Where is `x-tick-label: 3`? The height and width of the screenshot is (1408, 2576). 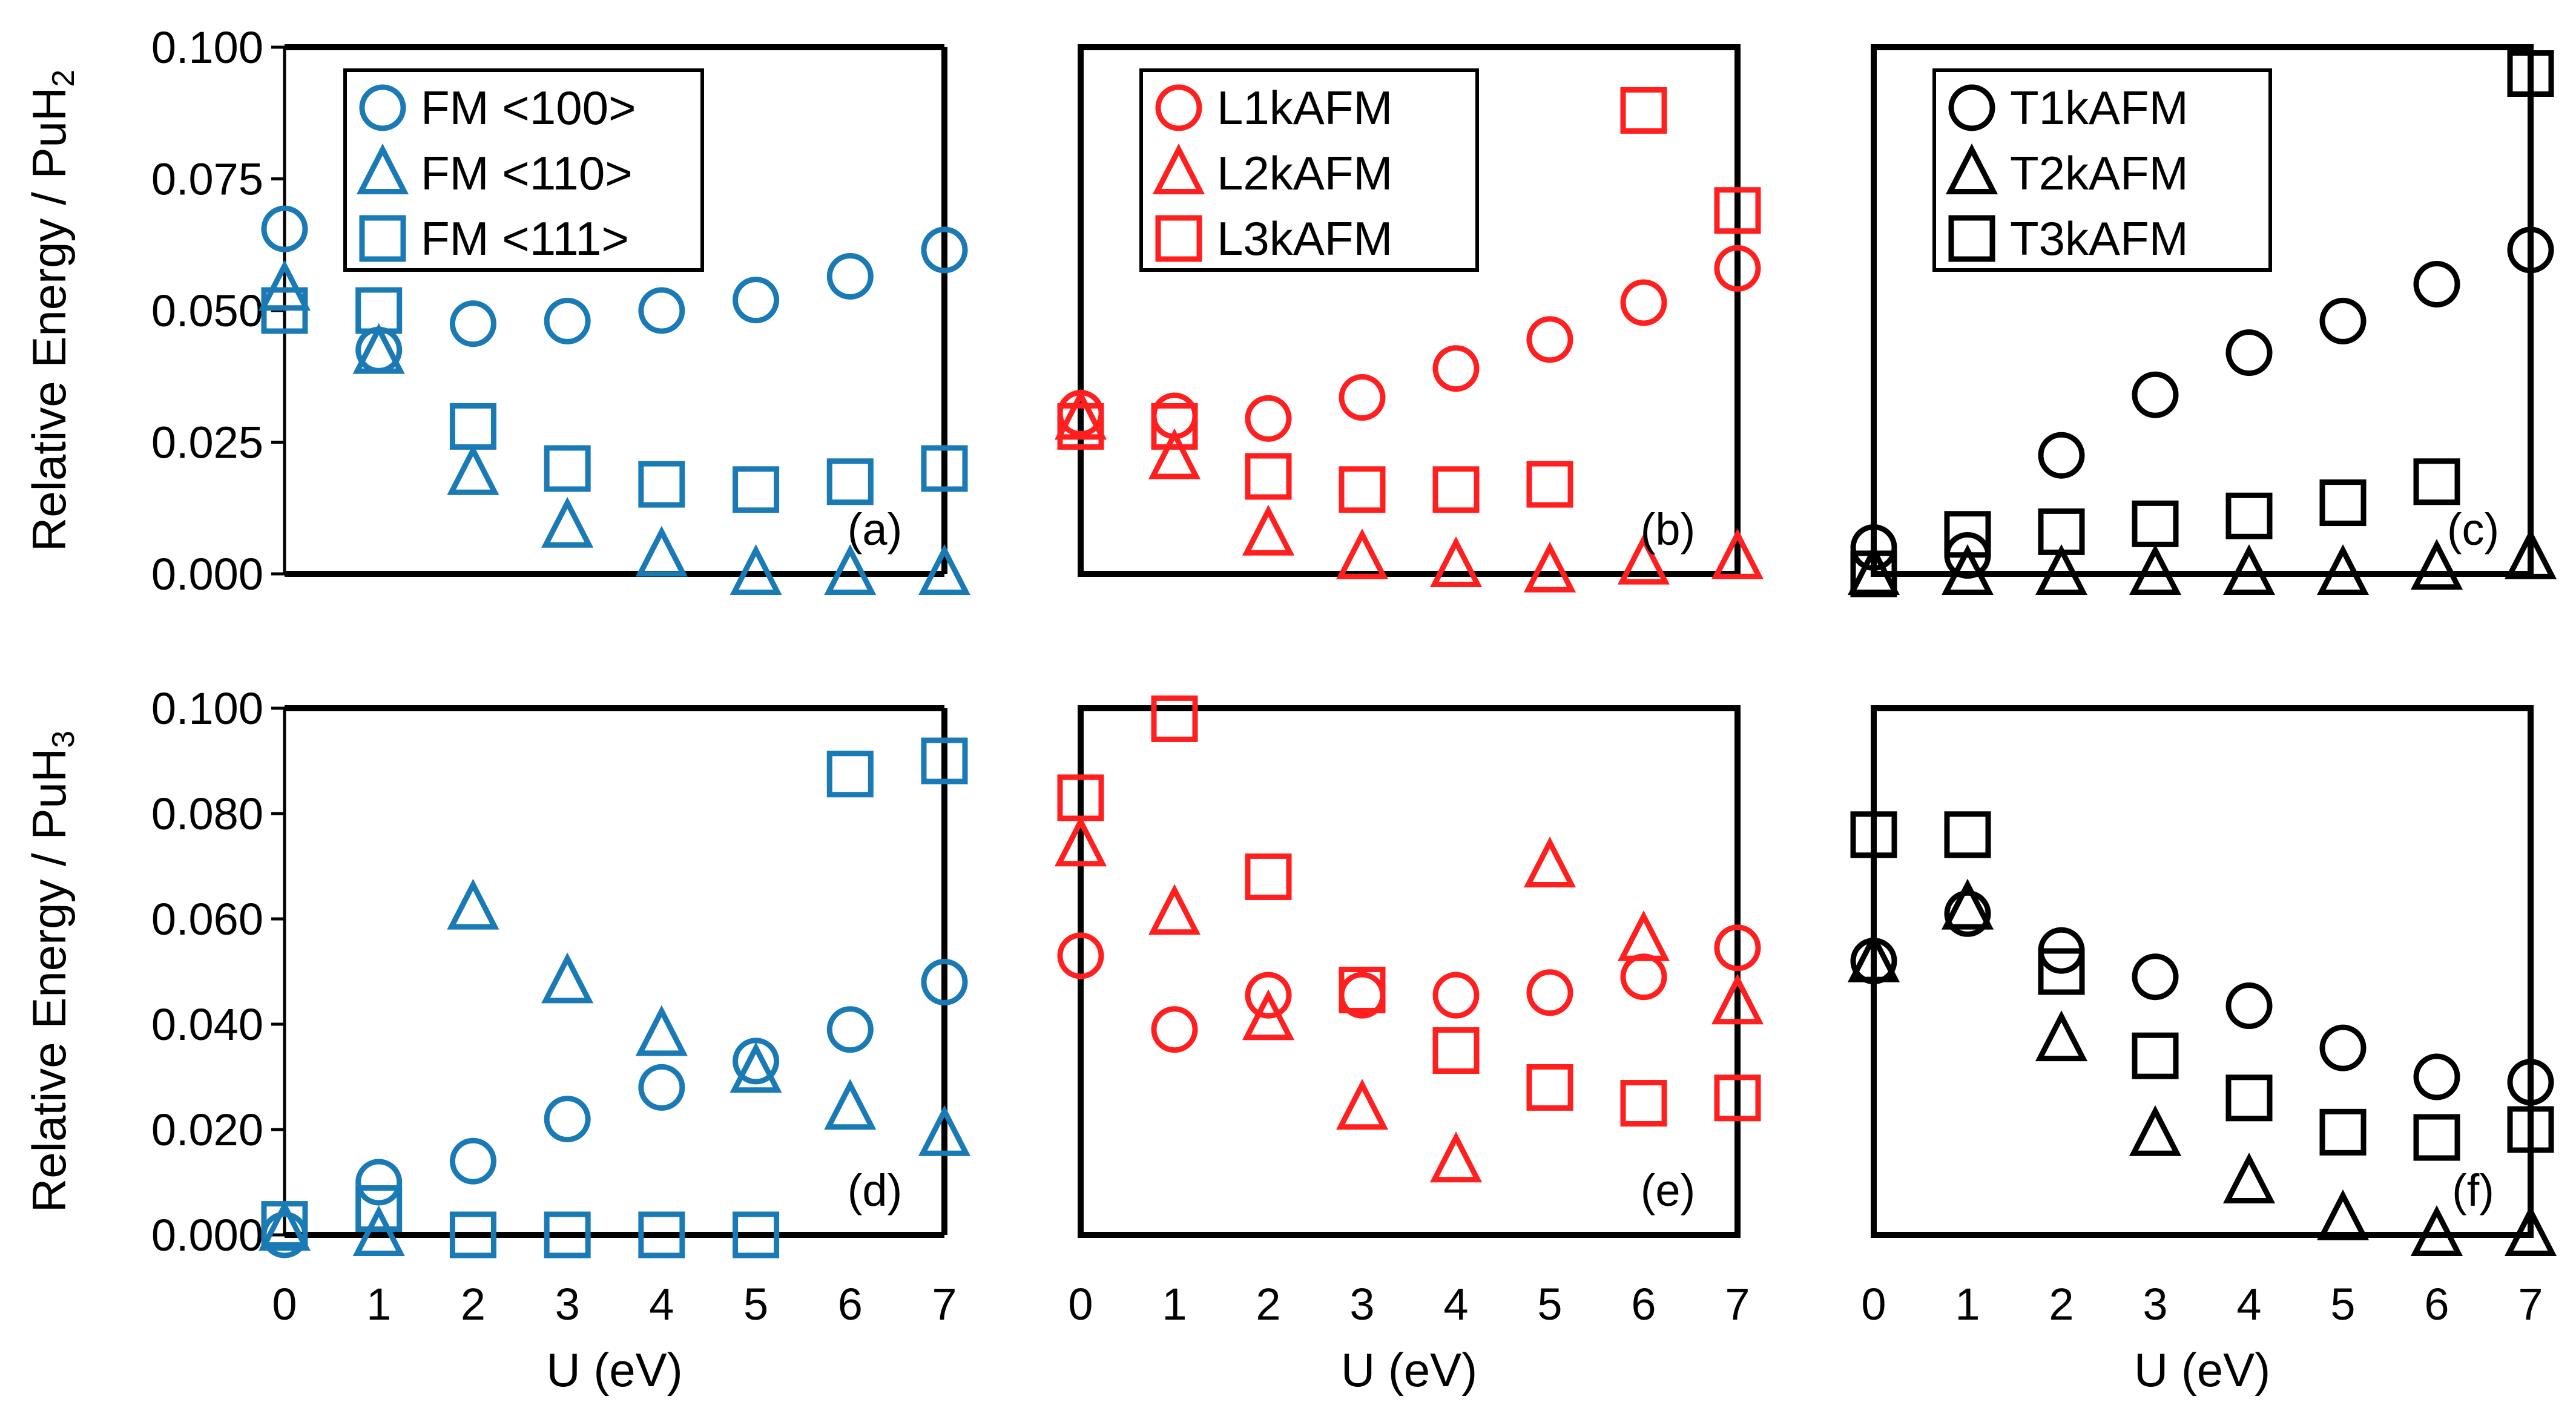 x-tick-label: 3 is located at coordinates (567, 1304).